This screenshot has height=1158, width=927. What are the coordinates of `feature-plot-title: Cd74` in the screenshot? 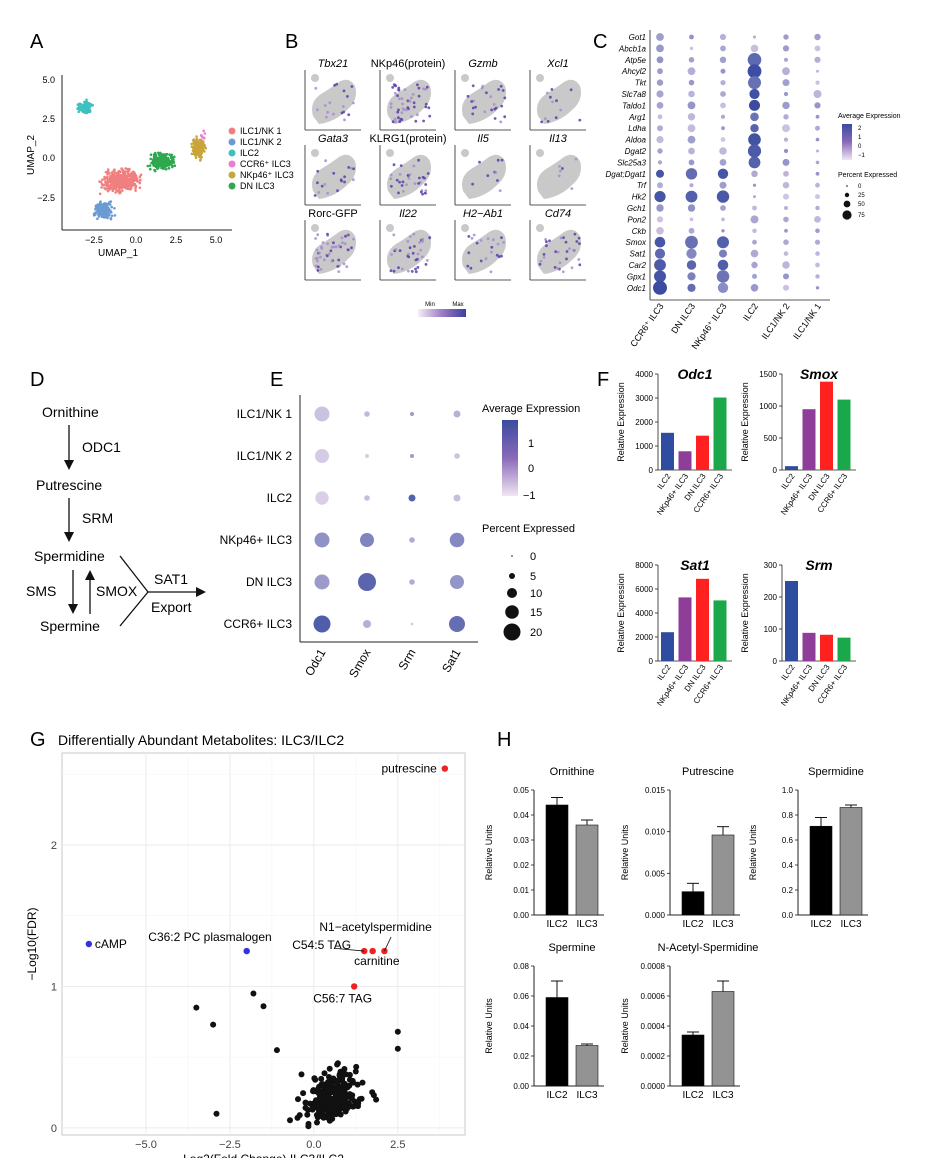 It's located at (558, 214).